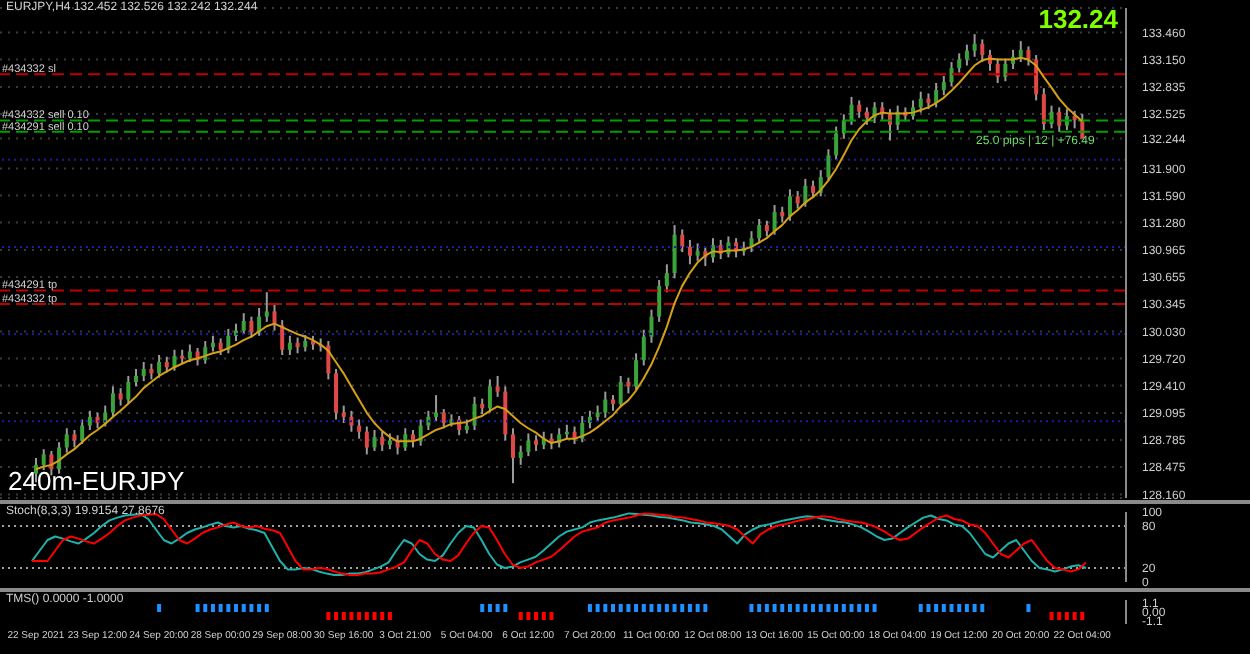 The width and height of the screenshot is (1250, 654). What do you see at coordinates (1078, 19) in the screenshot?
I see `annotation: 132.24` at bounding box center [1078, 19].